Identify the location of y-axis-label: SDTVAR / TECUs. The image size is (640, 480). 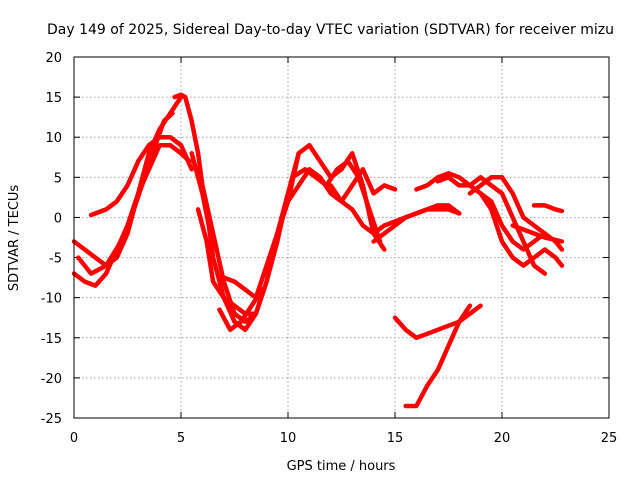
(14, 238).